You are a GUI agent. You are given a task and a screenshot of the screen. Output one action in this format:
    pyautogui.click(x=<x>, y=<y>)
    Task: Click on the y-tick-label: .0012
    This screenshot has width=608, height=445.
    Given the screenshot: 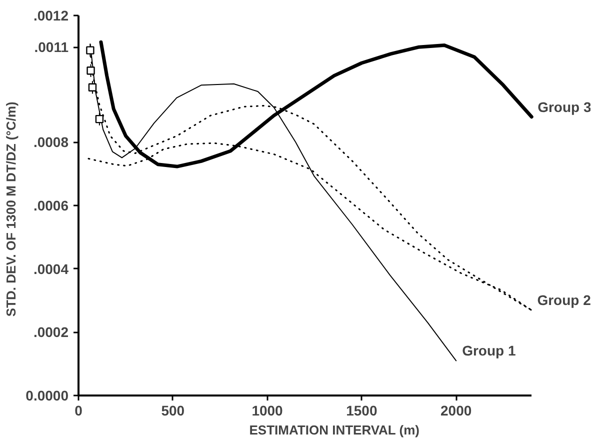 What is the action you would take?
    pyautogui.click(x=51, y=16)
    